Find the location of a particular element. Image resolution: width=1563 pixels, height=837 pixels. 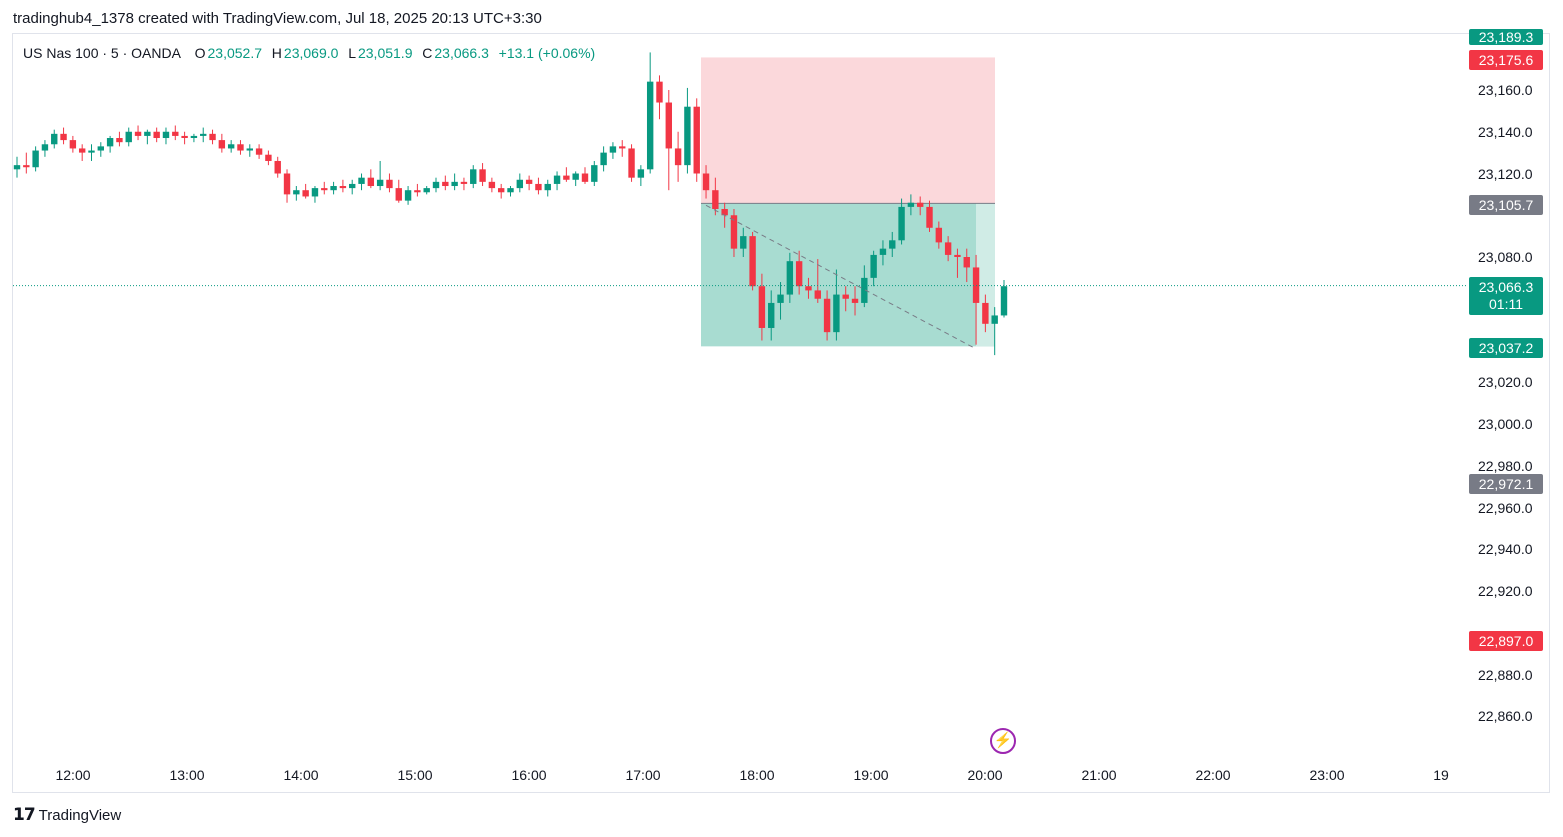

take-profit-zone is located at coordinates (848, 275).